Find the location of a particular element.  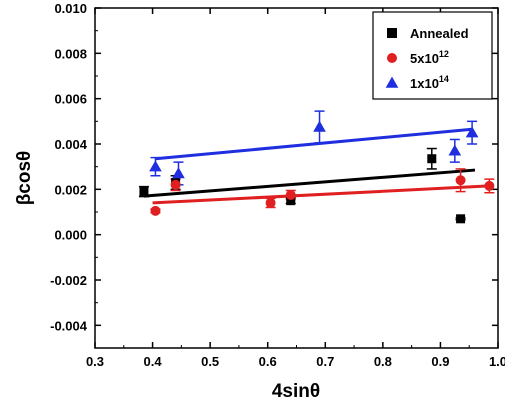

x-tick-label: 0.9 is located at coordinates (440, 361).